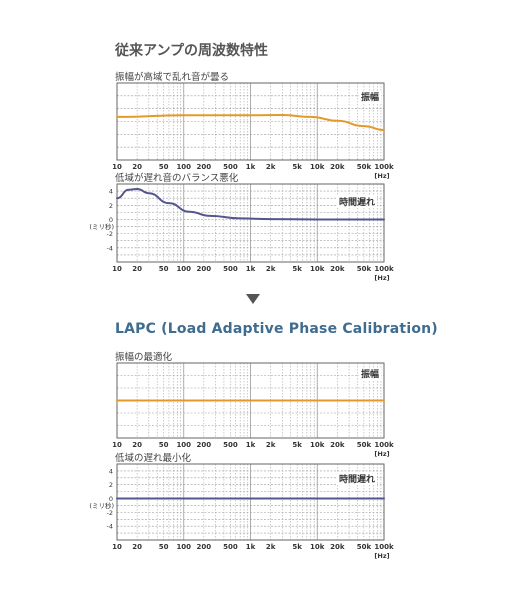  I want to click on lapc-section-title: LAPC (Load Adaptive Phase Calibration), so click(276, 329).